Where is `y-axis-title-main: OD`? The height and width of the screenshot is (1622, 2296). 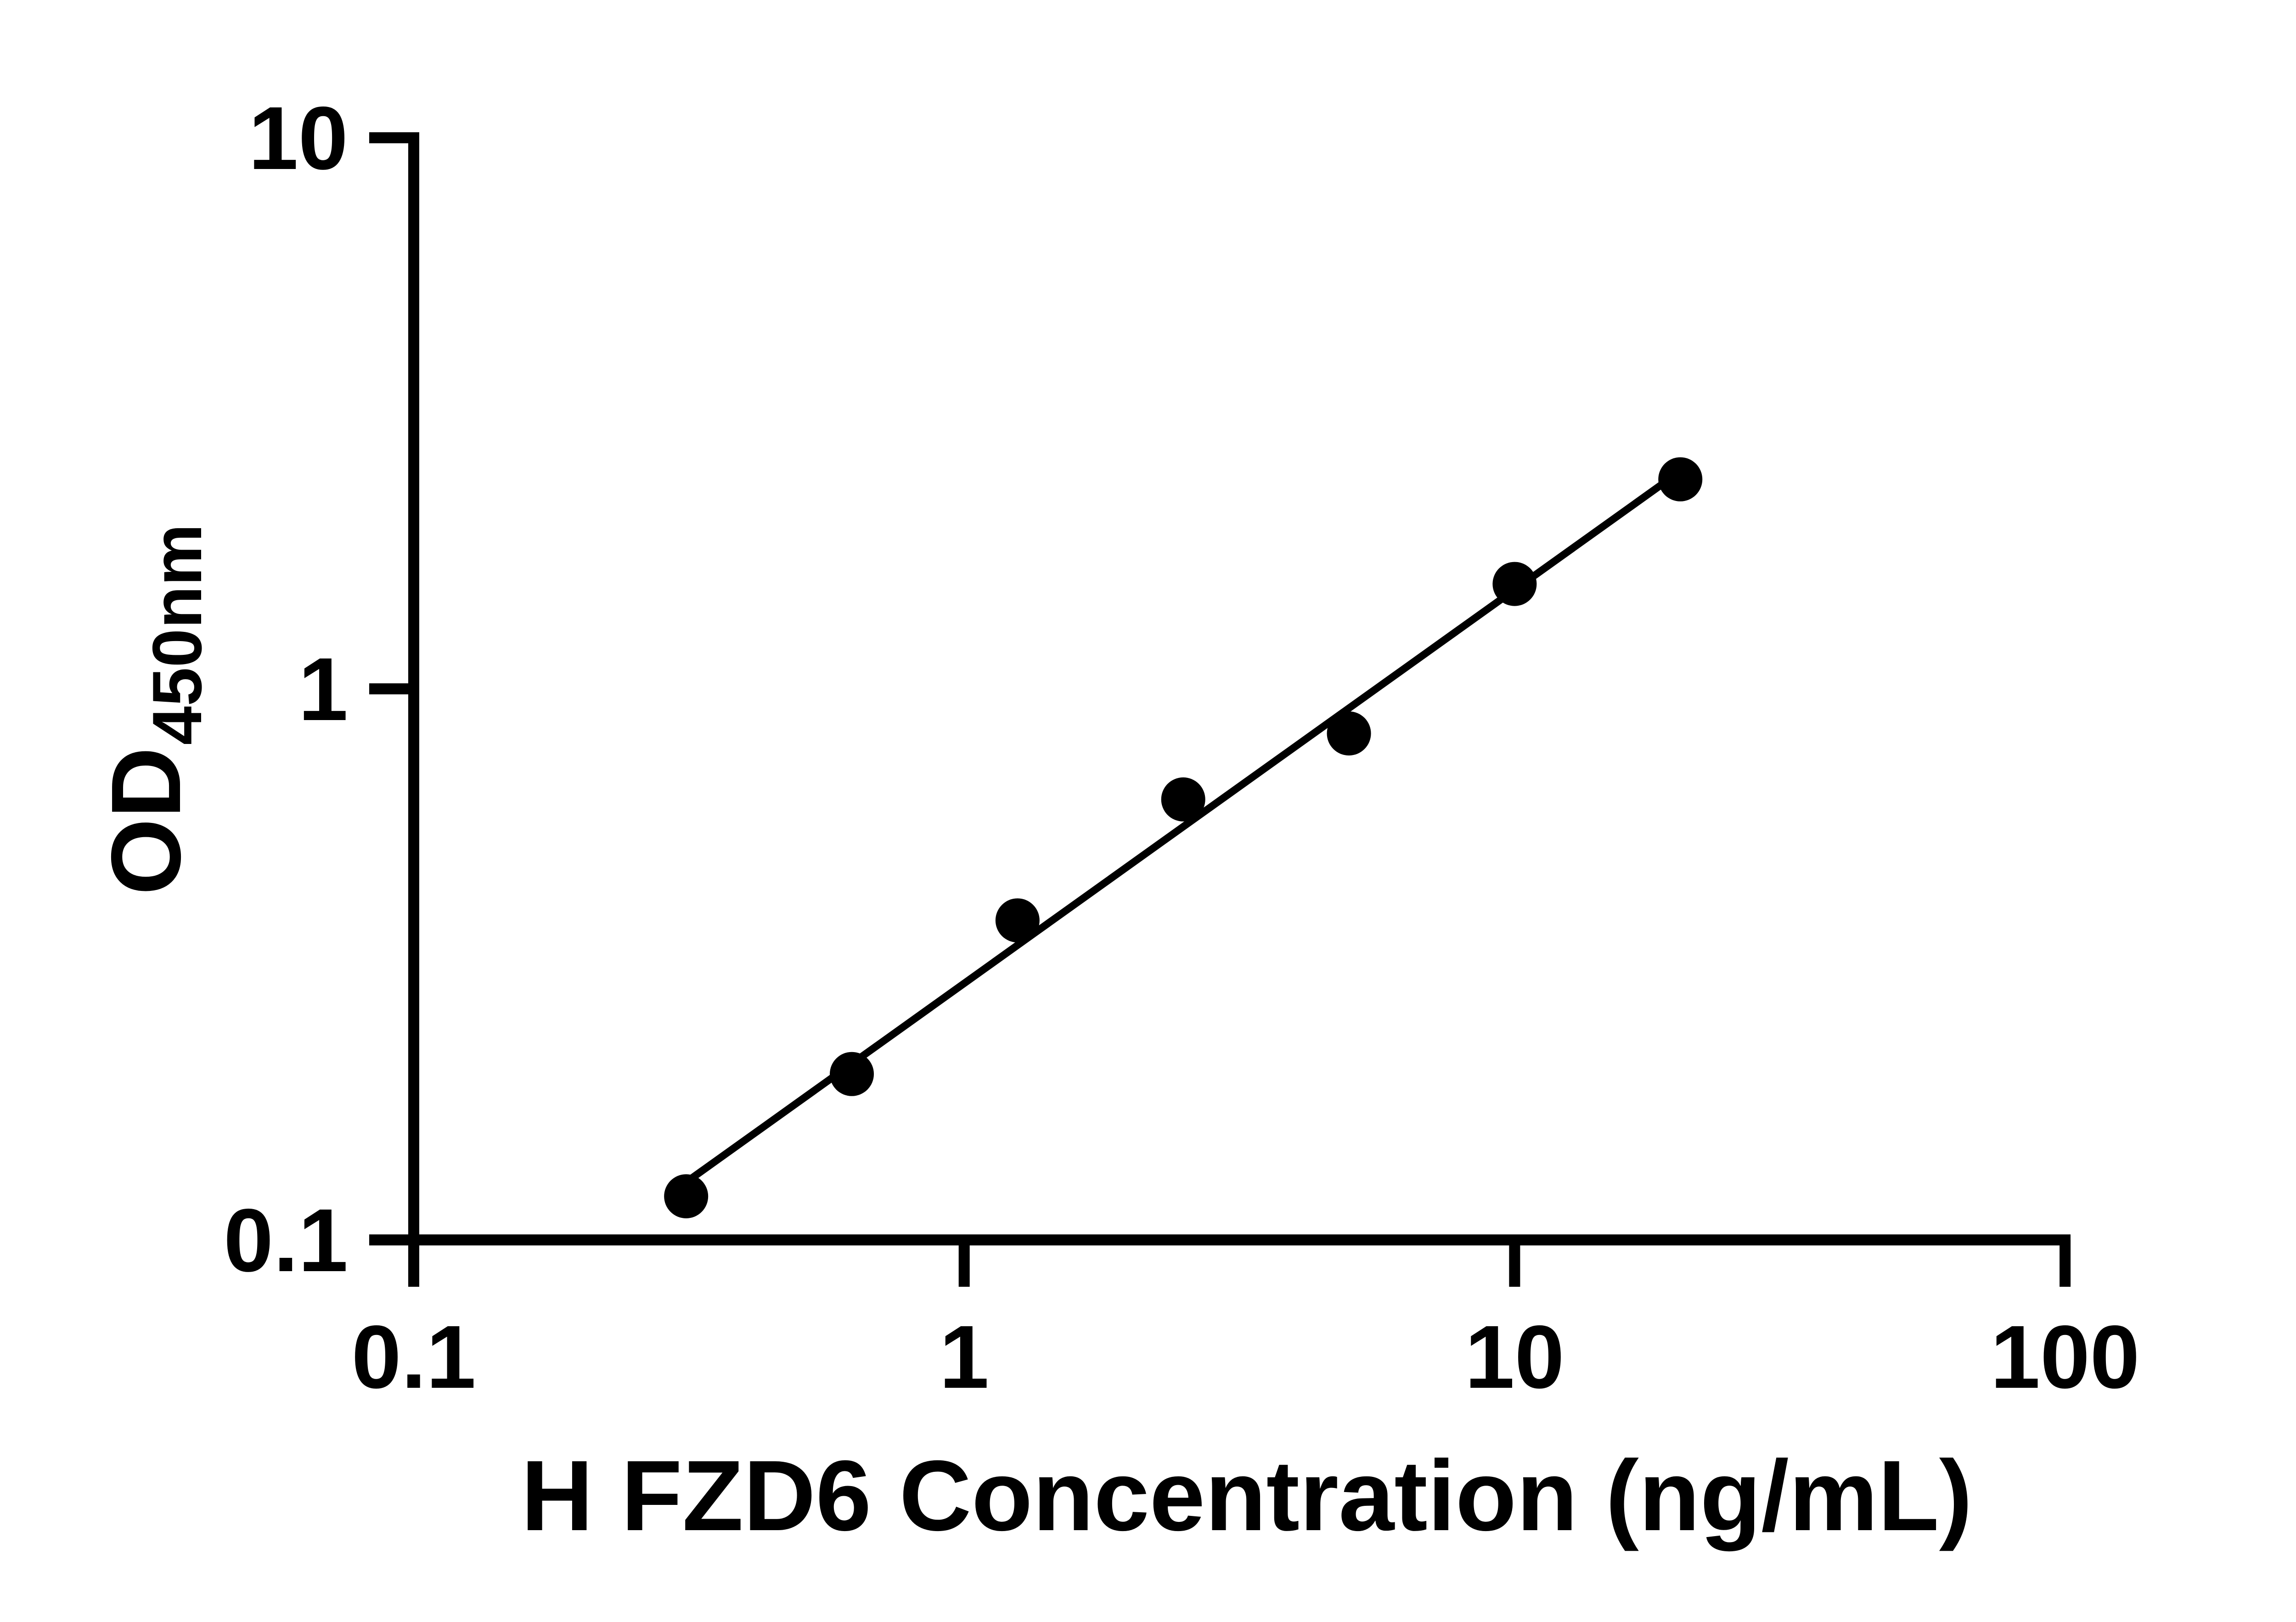
y-axis-title-main: OD is located at coordinates (145, 821).